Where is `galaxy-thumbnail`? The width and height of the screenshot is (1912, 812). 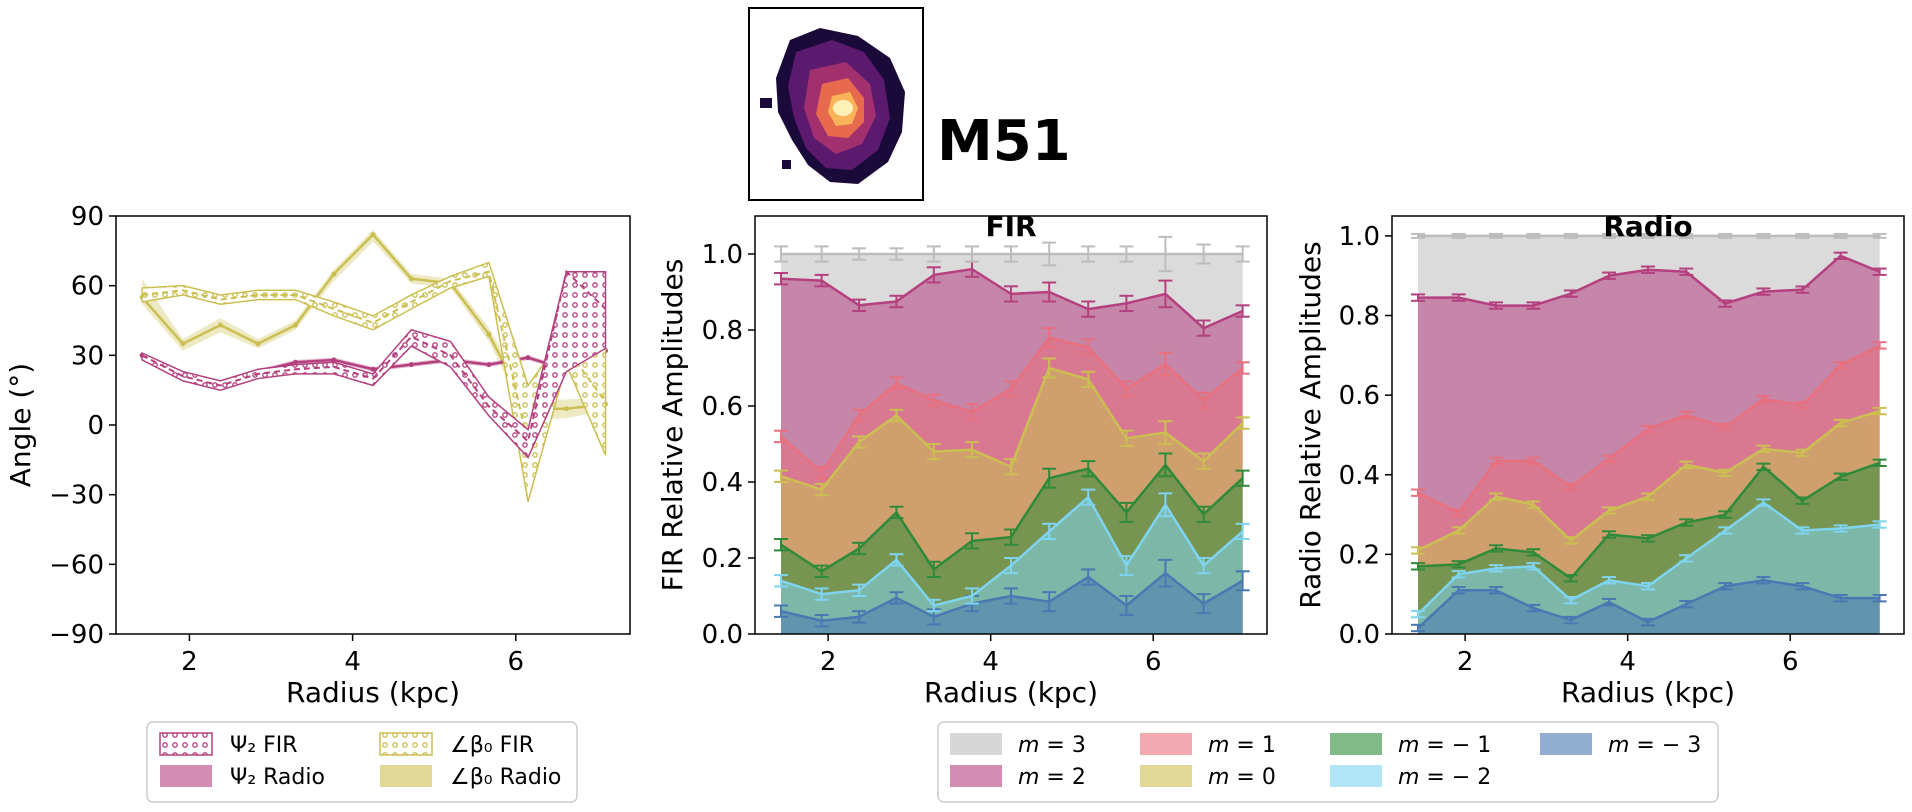 galaxy-thumbnail is located at coordinates (836, 104).